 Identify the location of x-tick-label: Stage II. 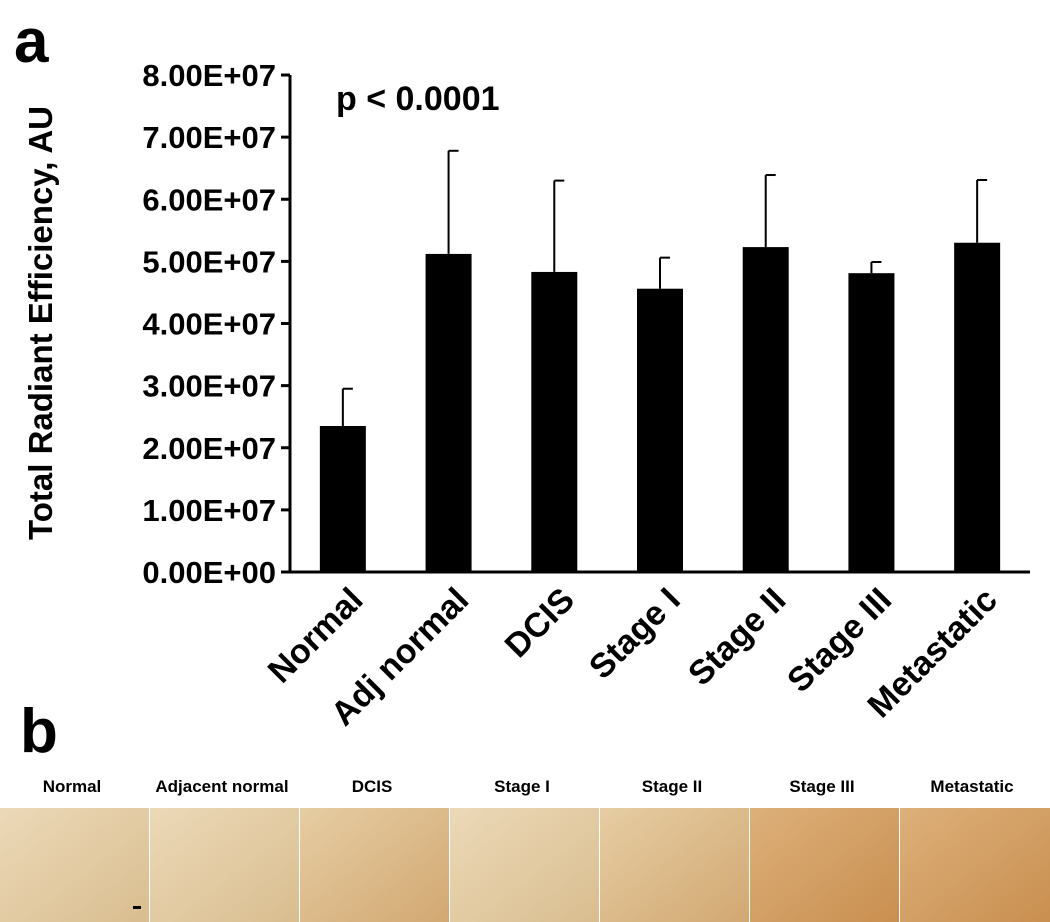
(737, 637).